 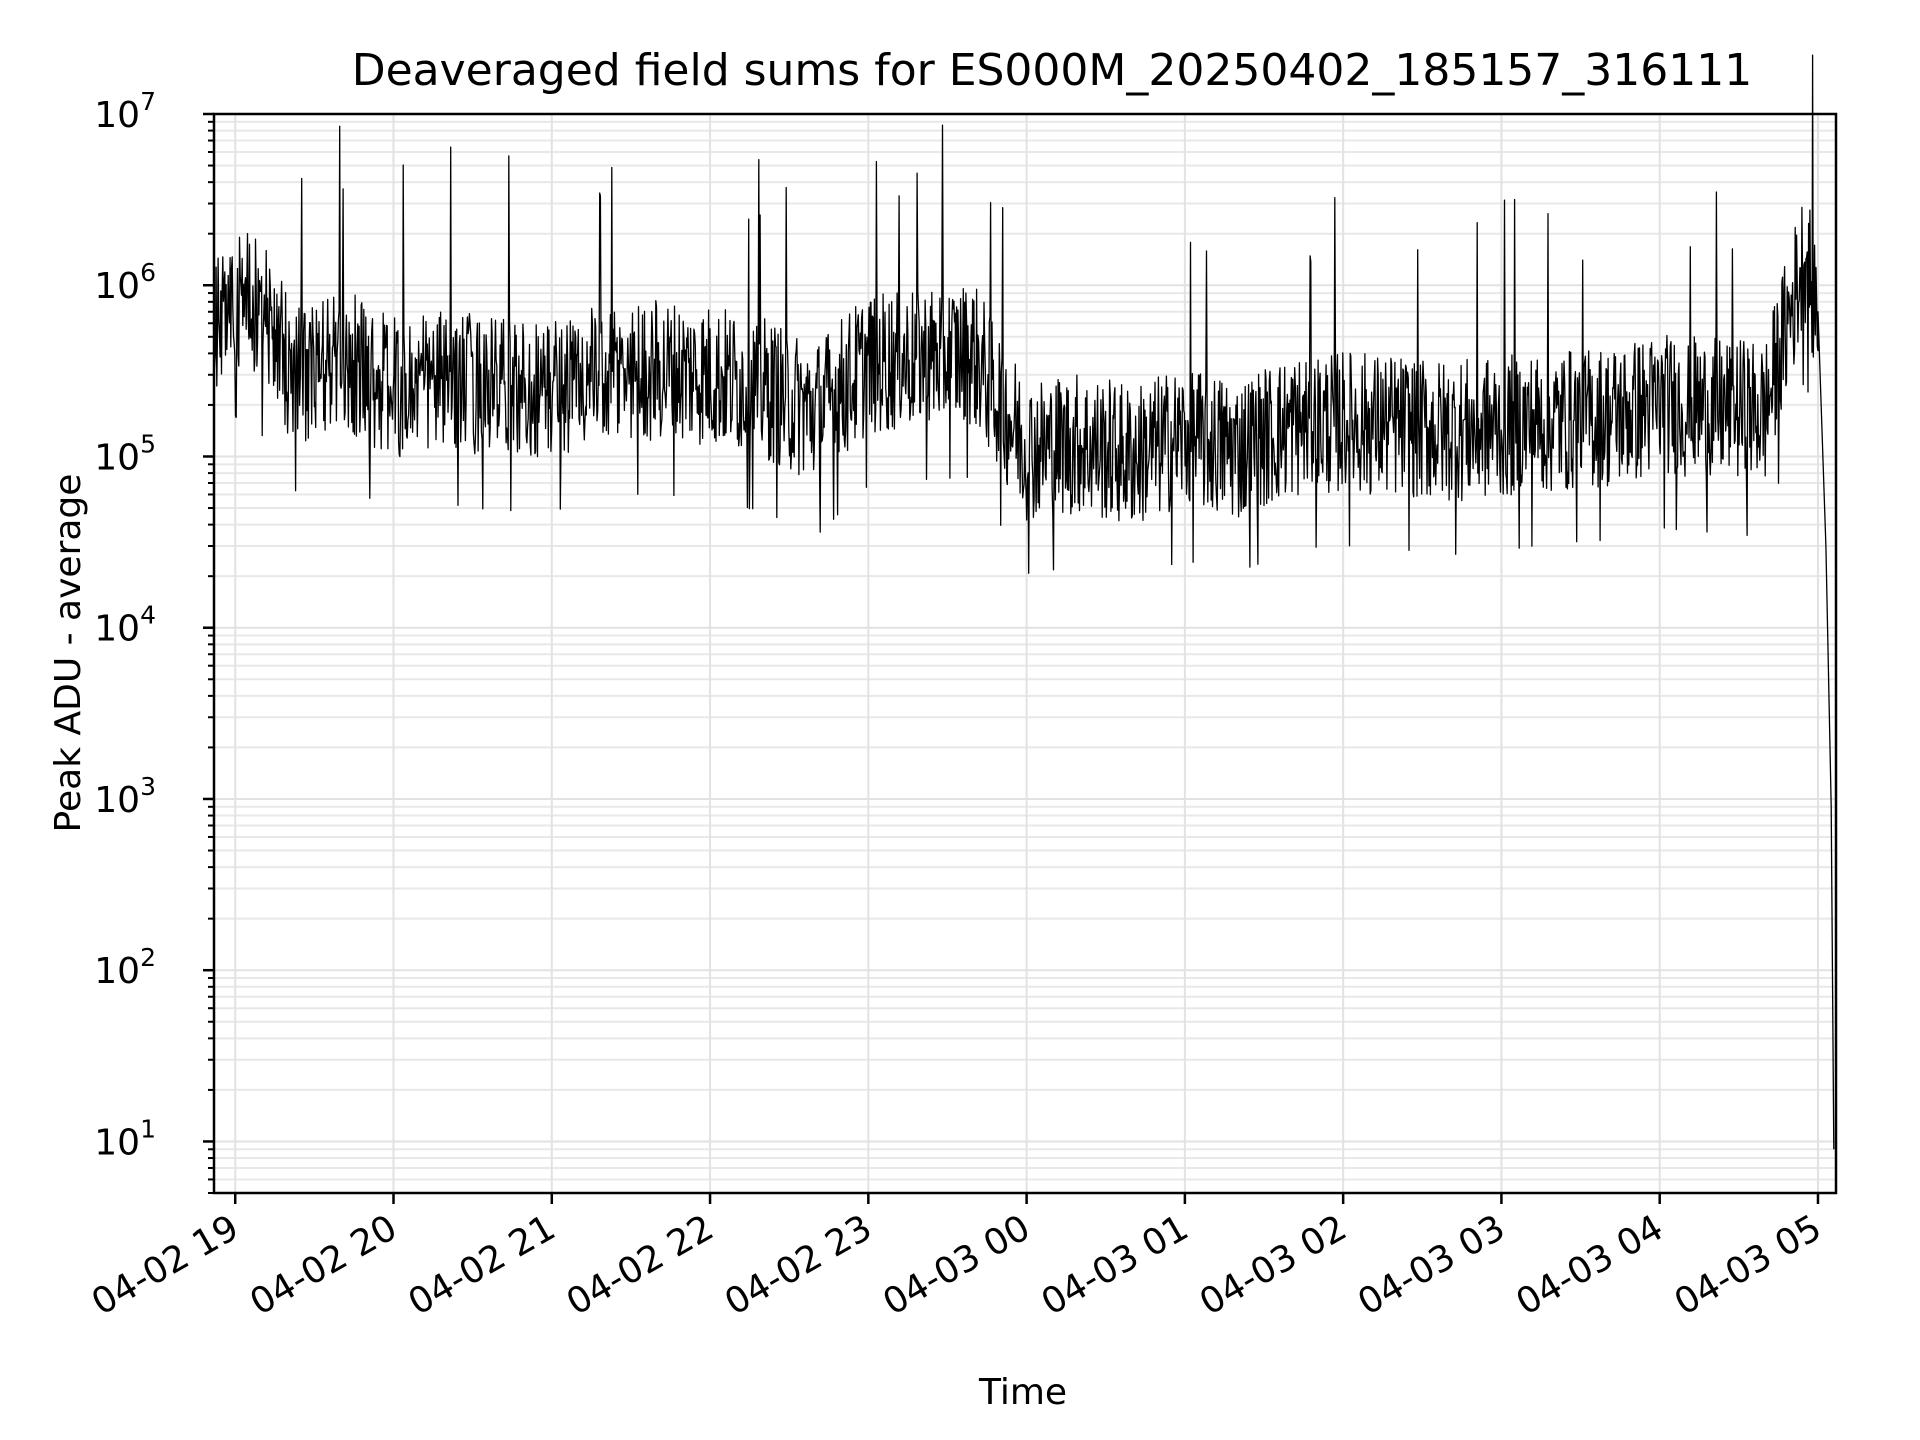 I want to click on x-axis-label: Time, so click(x=1022, y=1392).